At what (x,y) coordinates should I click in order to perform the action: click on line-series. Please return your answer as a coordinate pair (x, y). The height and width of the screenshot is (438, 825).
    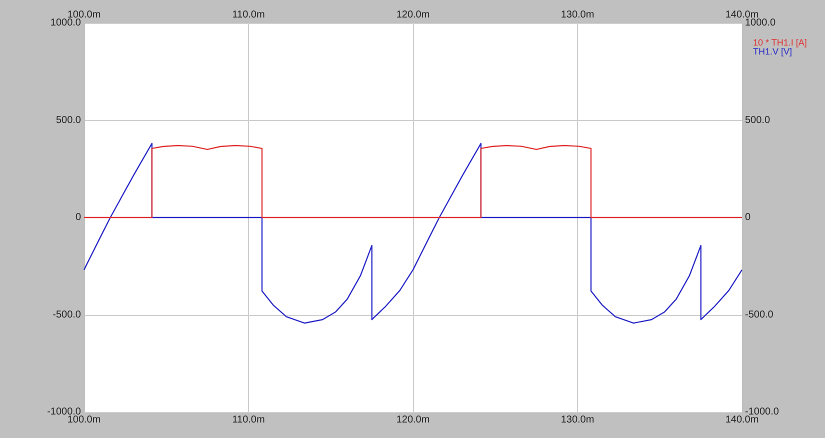
    Looking at the image, I should click on (413, 181).